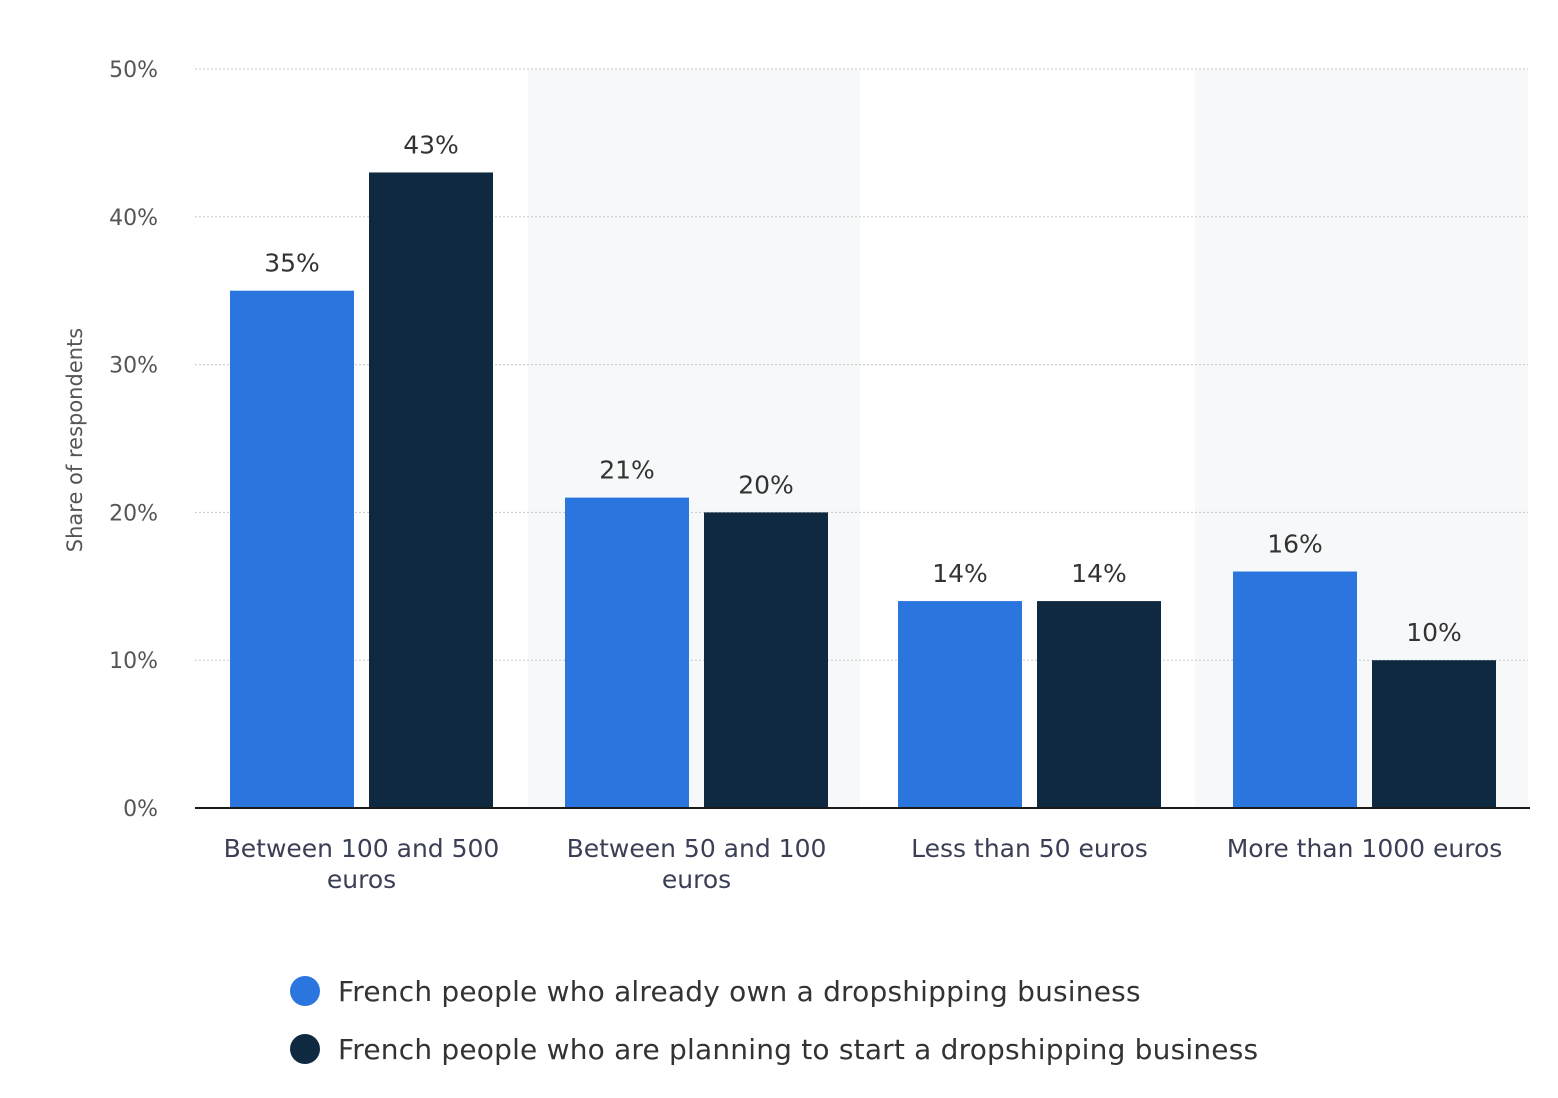 This screenshot has height=1098, width=1558. What do you see at coordinates (362, 848) in the screenshot?
I see `x-category-label-1-line-1: Between 100 and 500` at bounding box center [362, 848].